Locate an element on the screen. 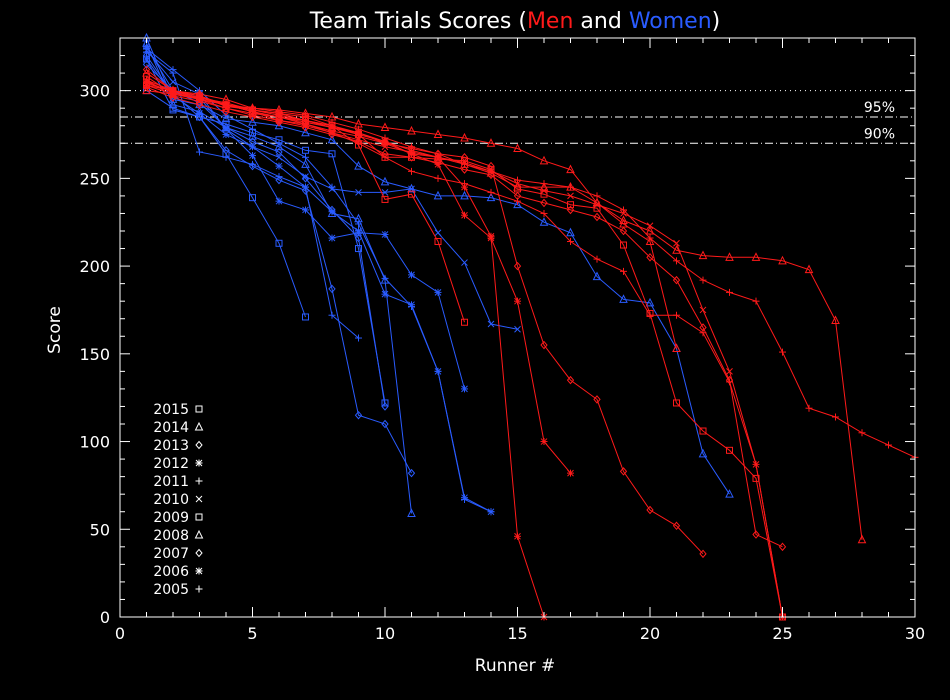  legend-label-2014: 2014 is located at coordinates (171, 428).